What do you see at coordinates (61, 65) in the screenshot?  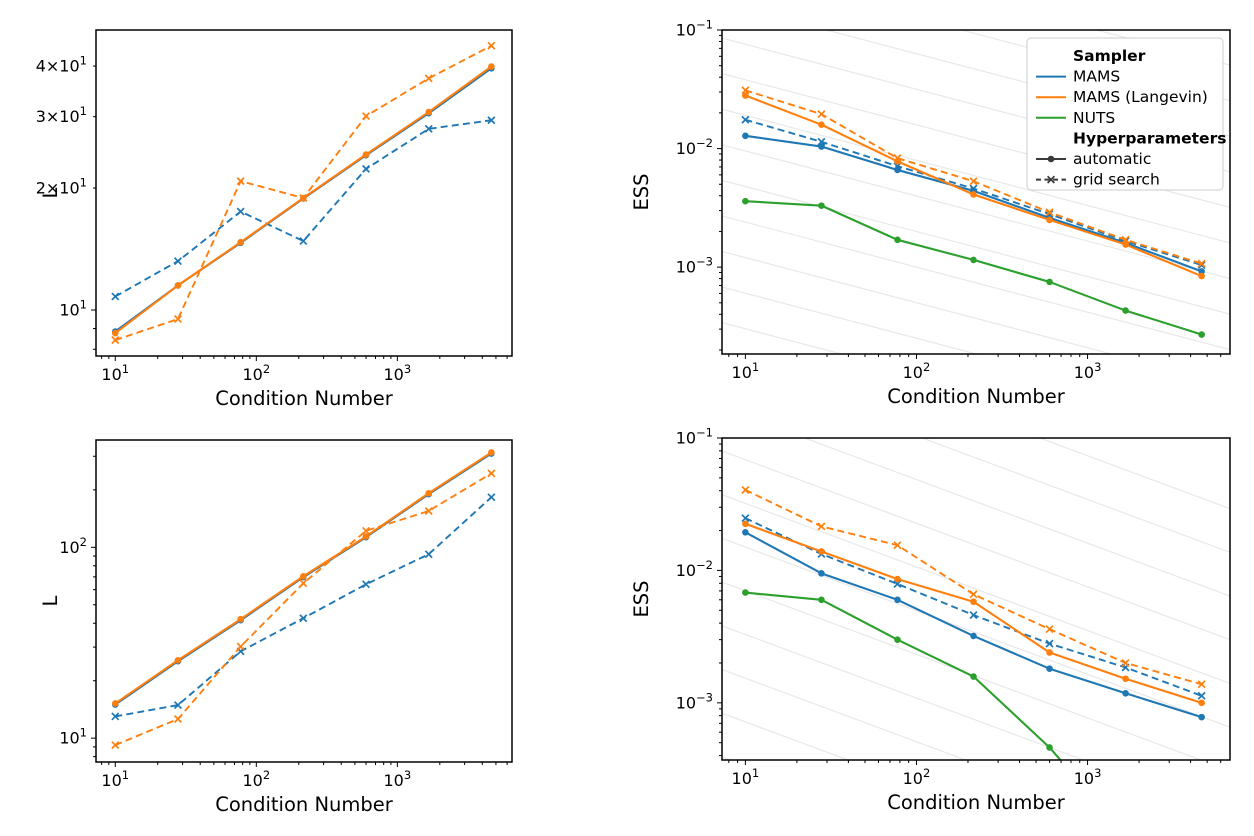 I see `y-tick-label: 4×101` at bounding box center [61, 65].